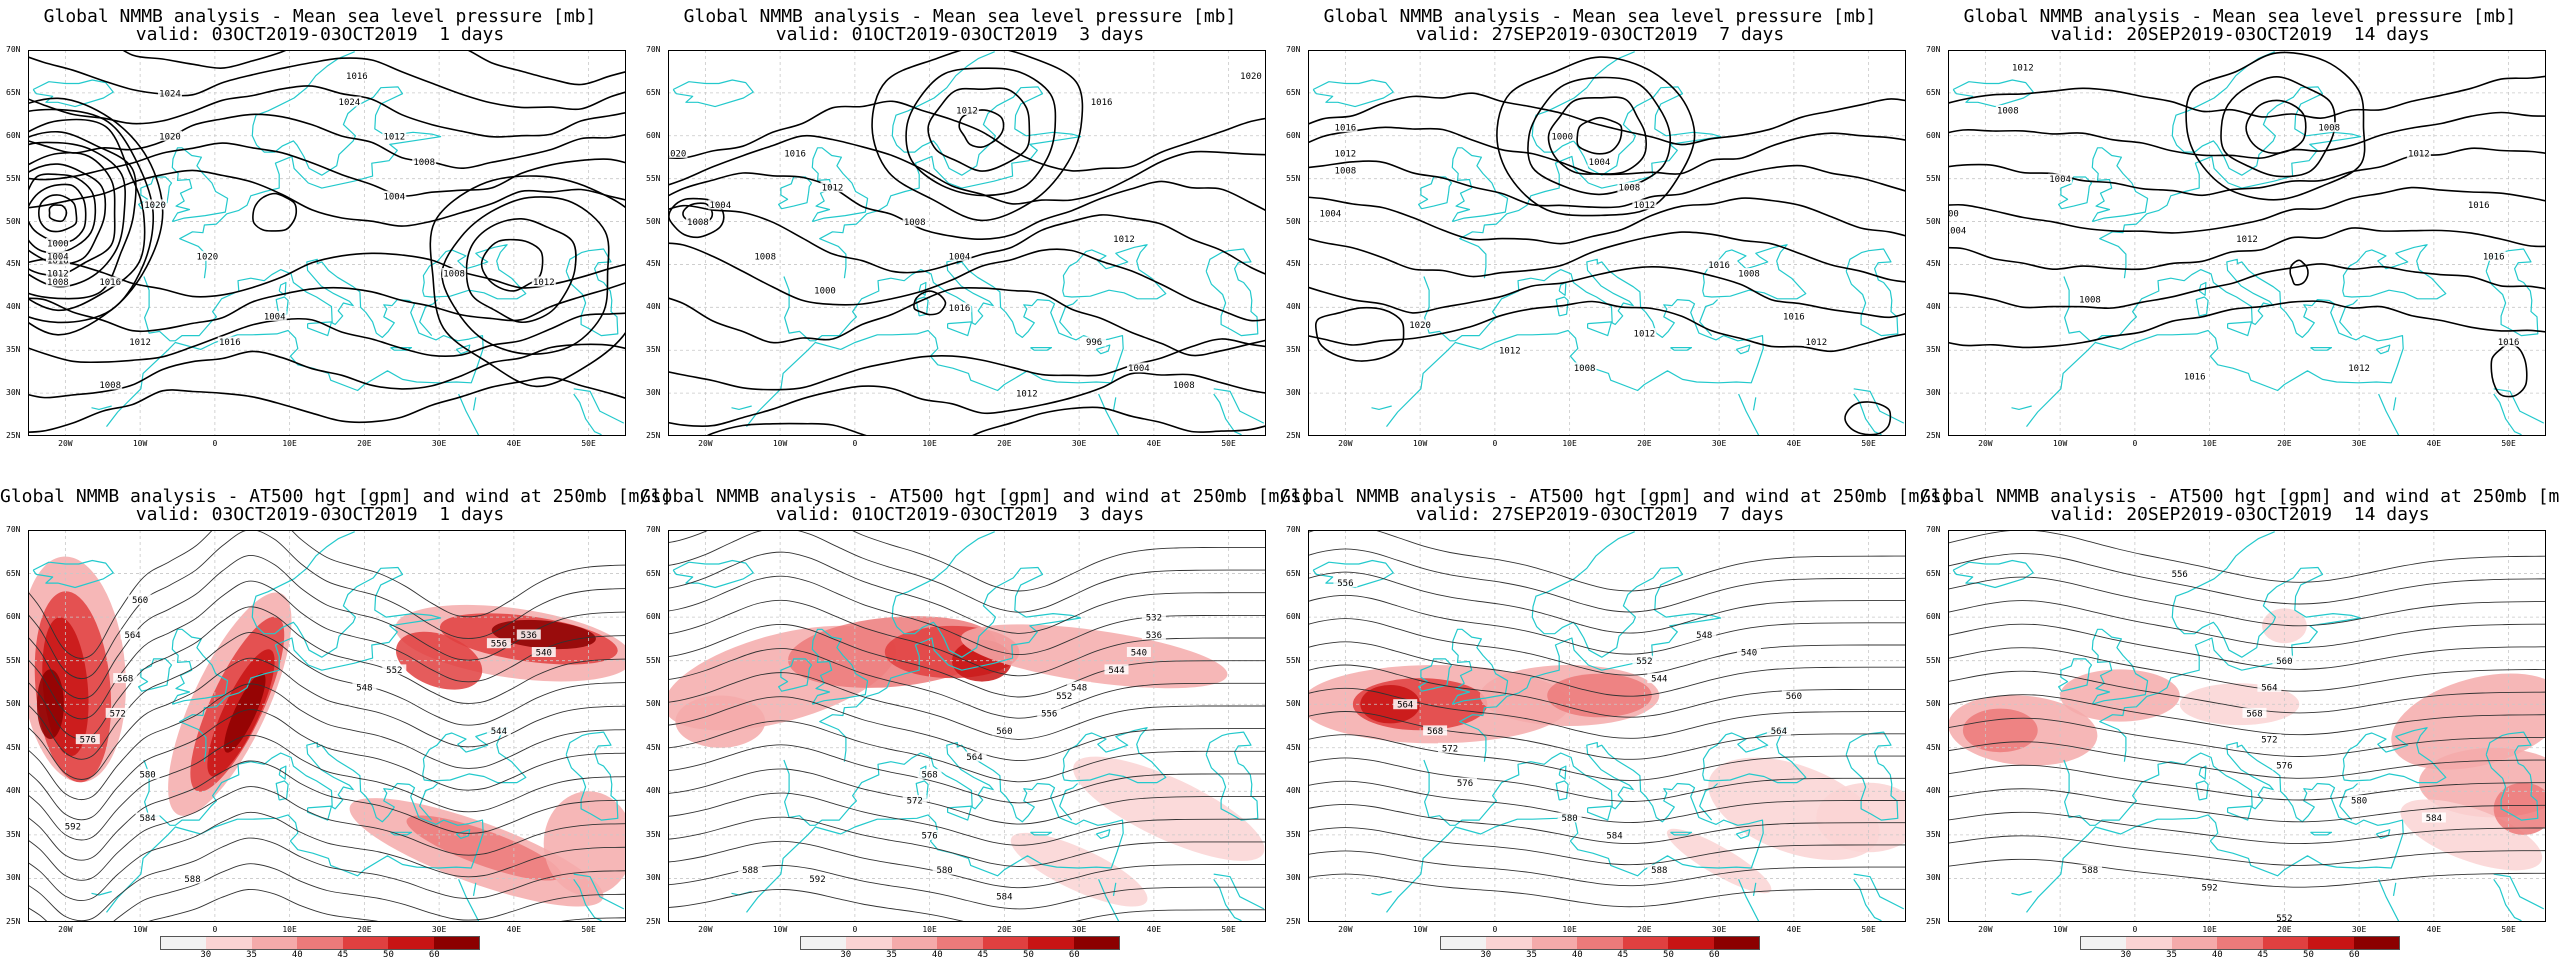 The width and height of the screenshot is (2560, 960). I want to click on lat-label: 45N, so click(1293, 747).